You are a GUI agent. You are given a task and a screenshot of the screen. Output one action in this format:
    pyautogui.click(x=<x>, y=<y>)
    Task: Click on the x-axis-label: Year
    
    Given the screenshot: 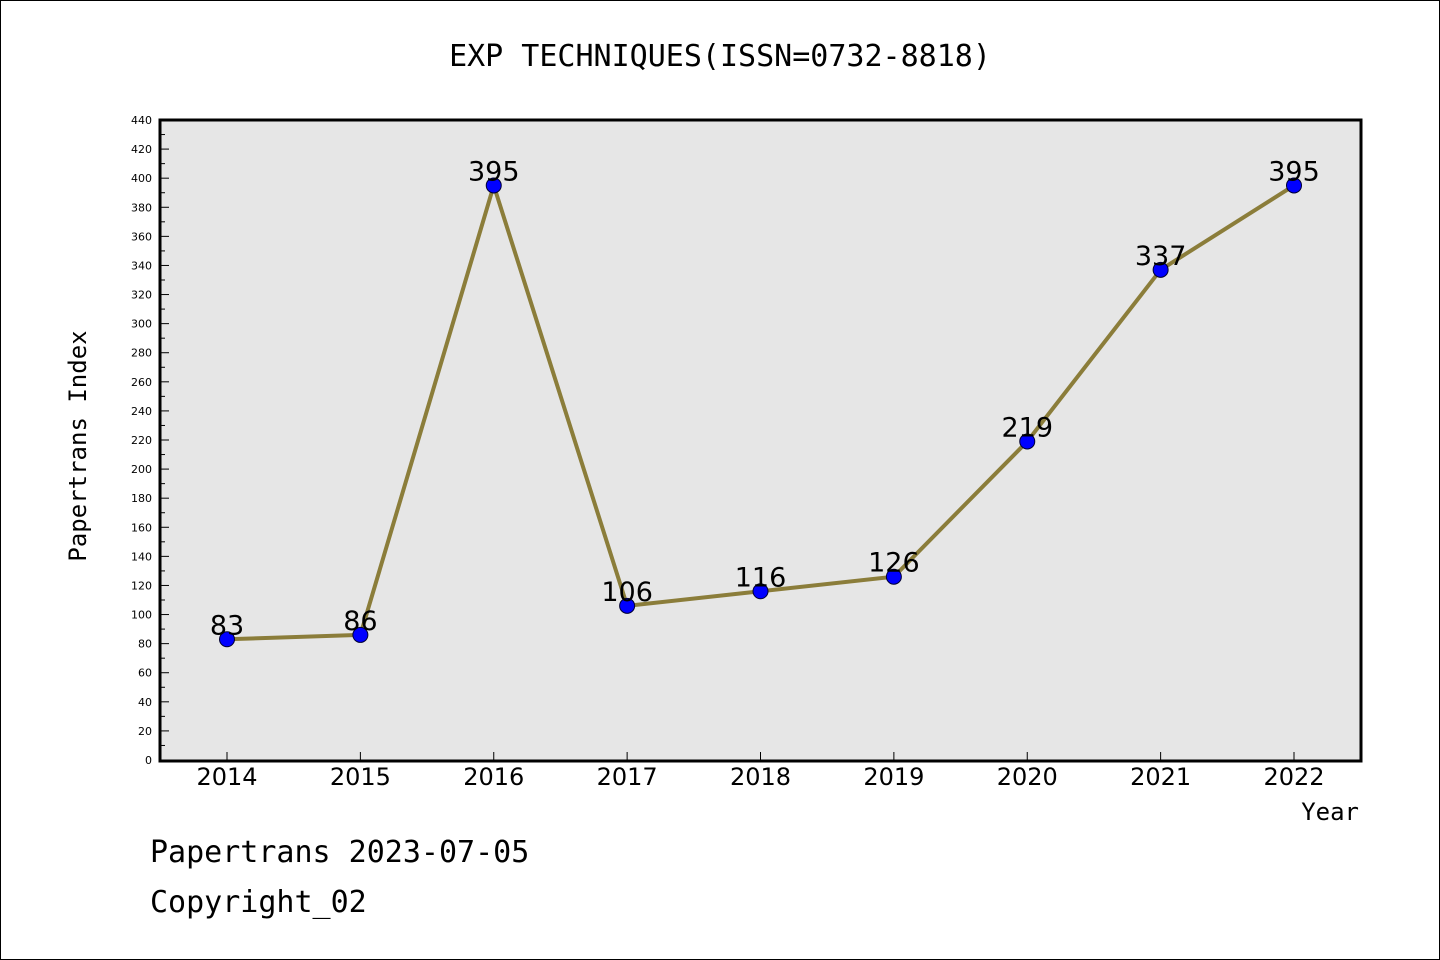 What is the action you would take?
    pyautogui.click(x=1330, y=812)
    